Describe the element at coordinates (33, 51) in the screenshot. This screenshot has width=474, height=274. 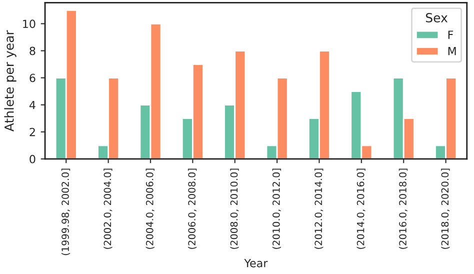
I see `y-tick-label: 8` at that location.